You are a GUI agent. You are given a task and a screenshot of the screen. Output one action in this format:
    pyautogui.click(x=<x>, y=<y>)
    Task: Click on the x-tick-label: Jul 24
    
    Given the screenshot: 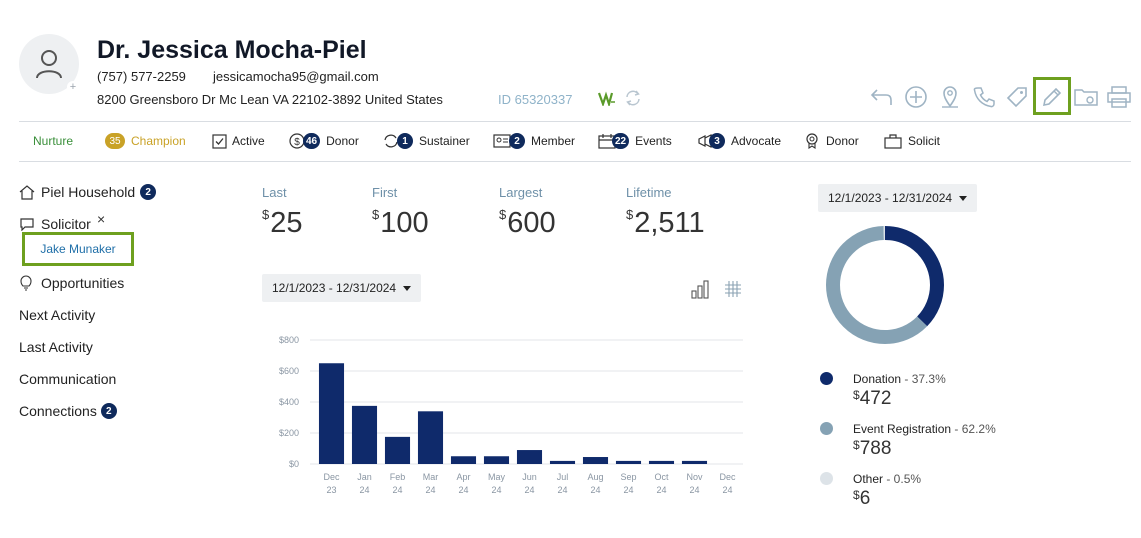 What is the action you would take?
    pyautogui.click(x=563, y=483)
    